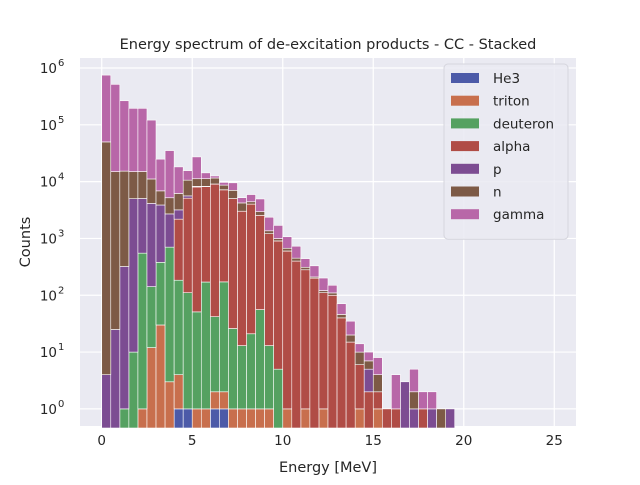  Describe the element at coordinates (61, 233) in the screenshot. I see `y-tick-exponent: 3` at that location.